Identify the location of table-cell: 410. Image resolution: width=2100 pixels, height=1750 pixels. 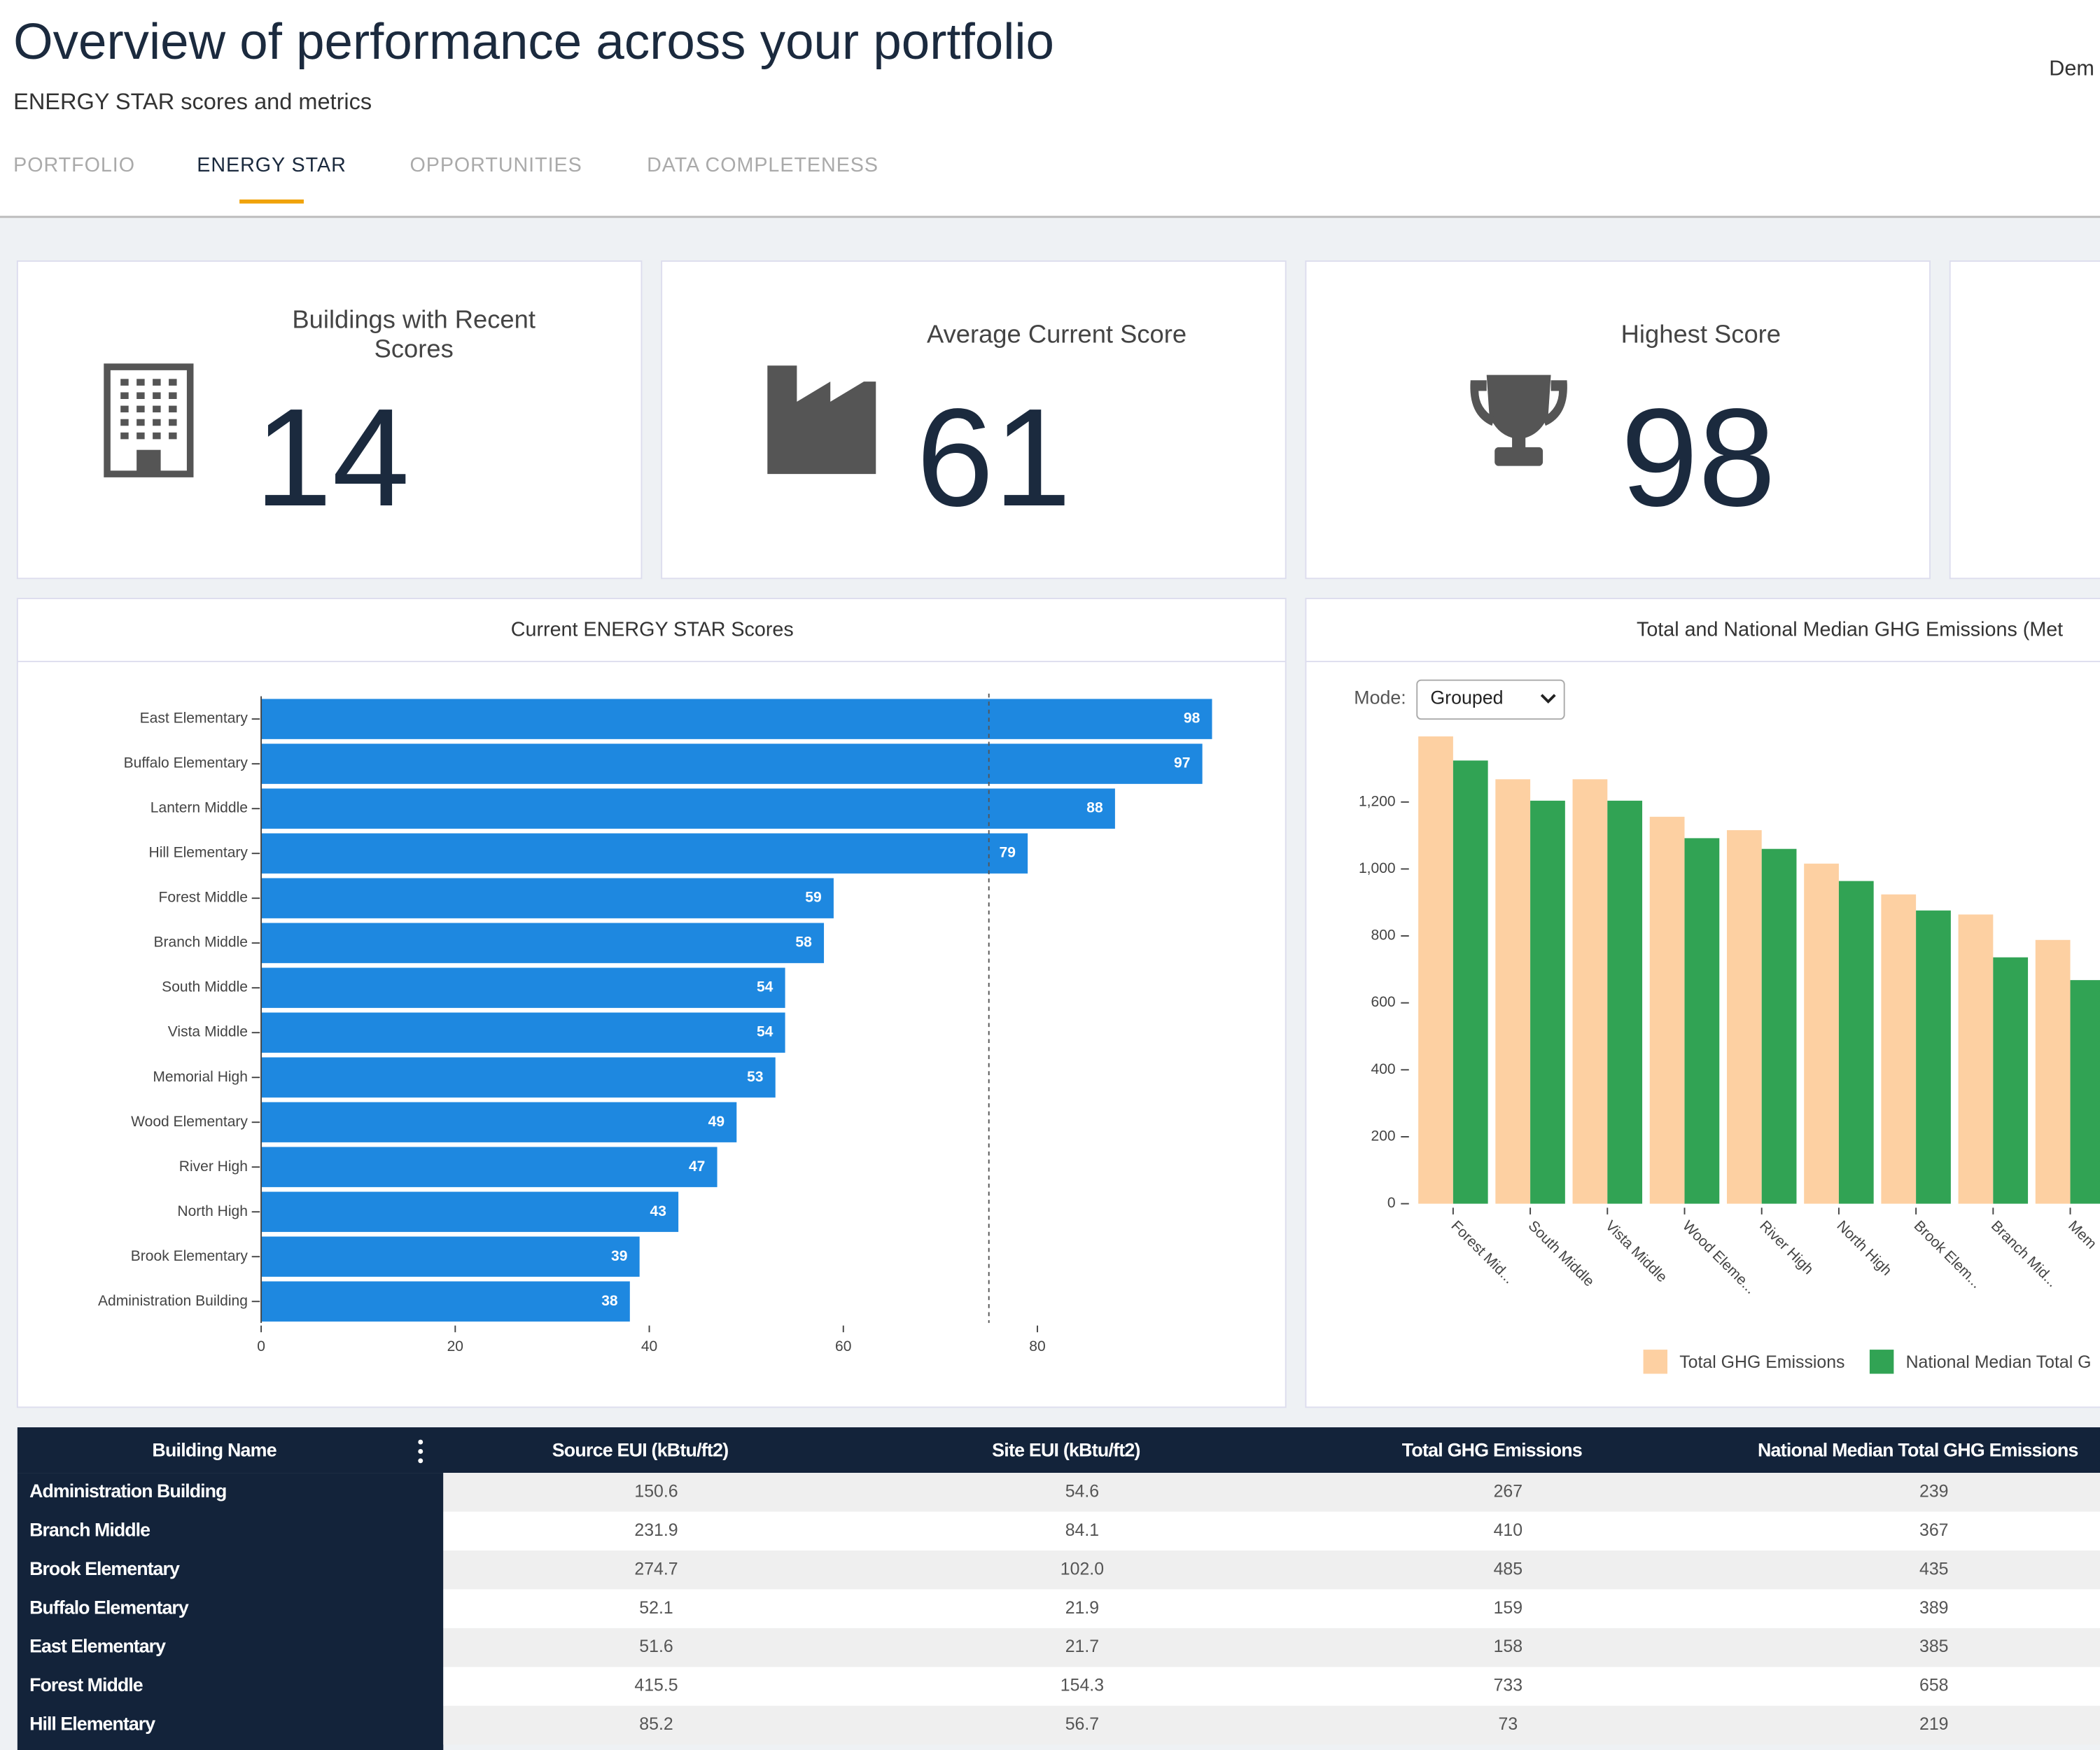
(1508, 1530).